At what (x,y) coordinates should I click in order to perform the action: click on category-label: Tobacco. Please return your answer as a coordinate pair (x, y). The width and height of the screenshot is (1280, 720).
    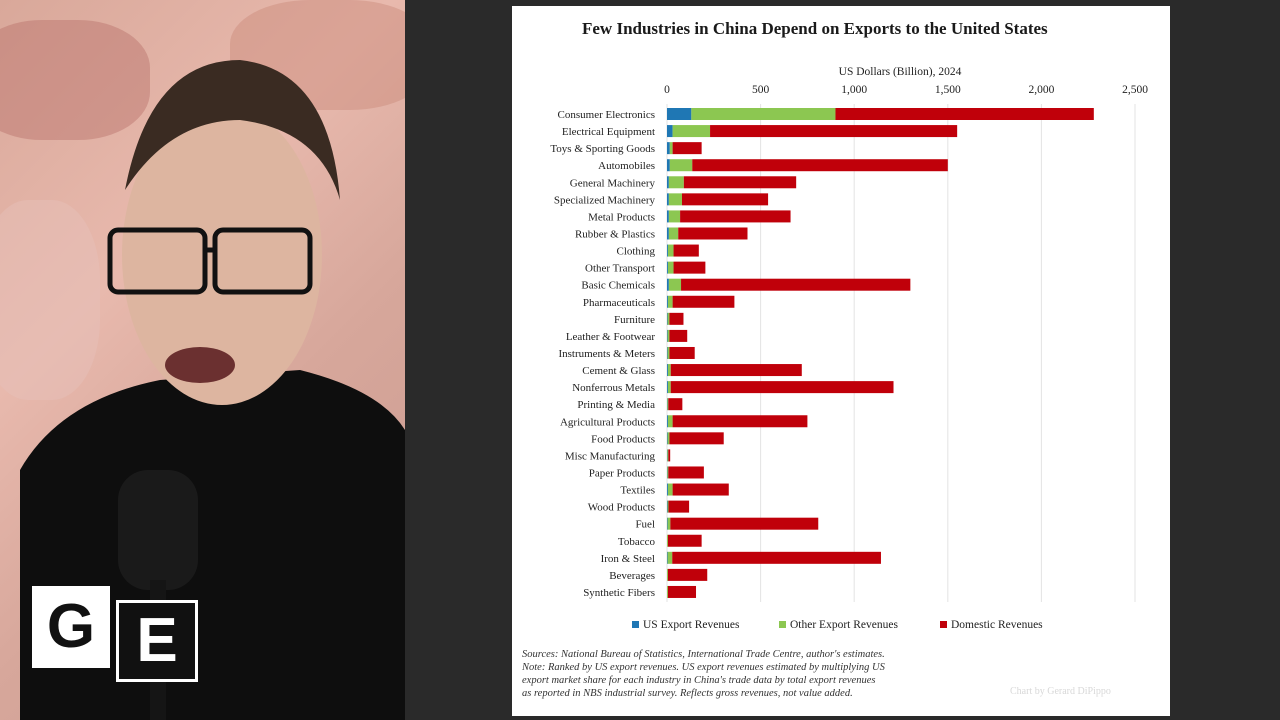
    Looking at the image, I should click on (637, 542).